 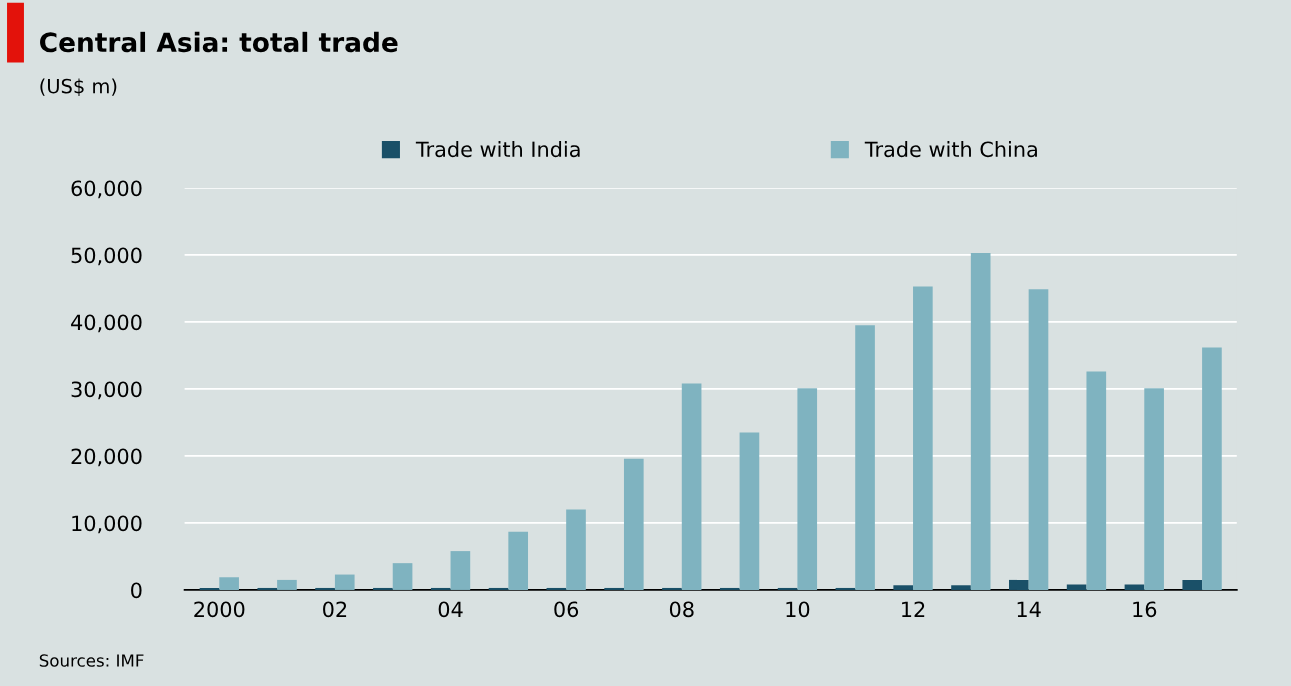 What do you see at coordinates (78, 87) in the screenshot?
I see `chart-subtitle: (US$ m)` at bounding box center [78, 87].